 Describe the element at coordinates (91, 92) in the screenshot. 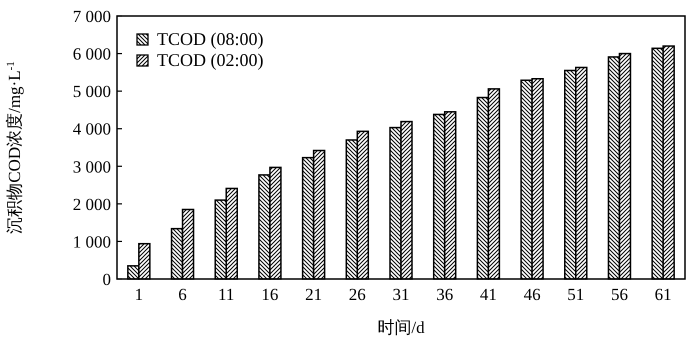

I see `y-tick-label: 5 000` at that location.